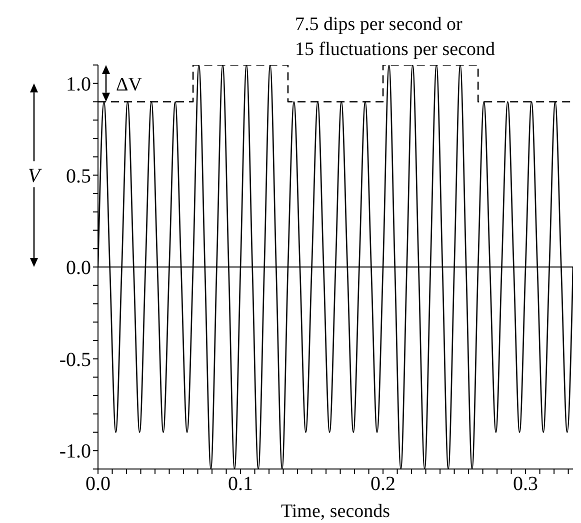  Describe the element at coordinates (525, 484) in the screenshot. I see `x-tick-label: 0.3` at that location.